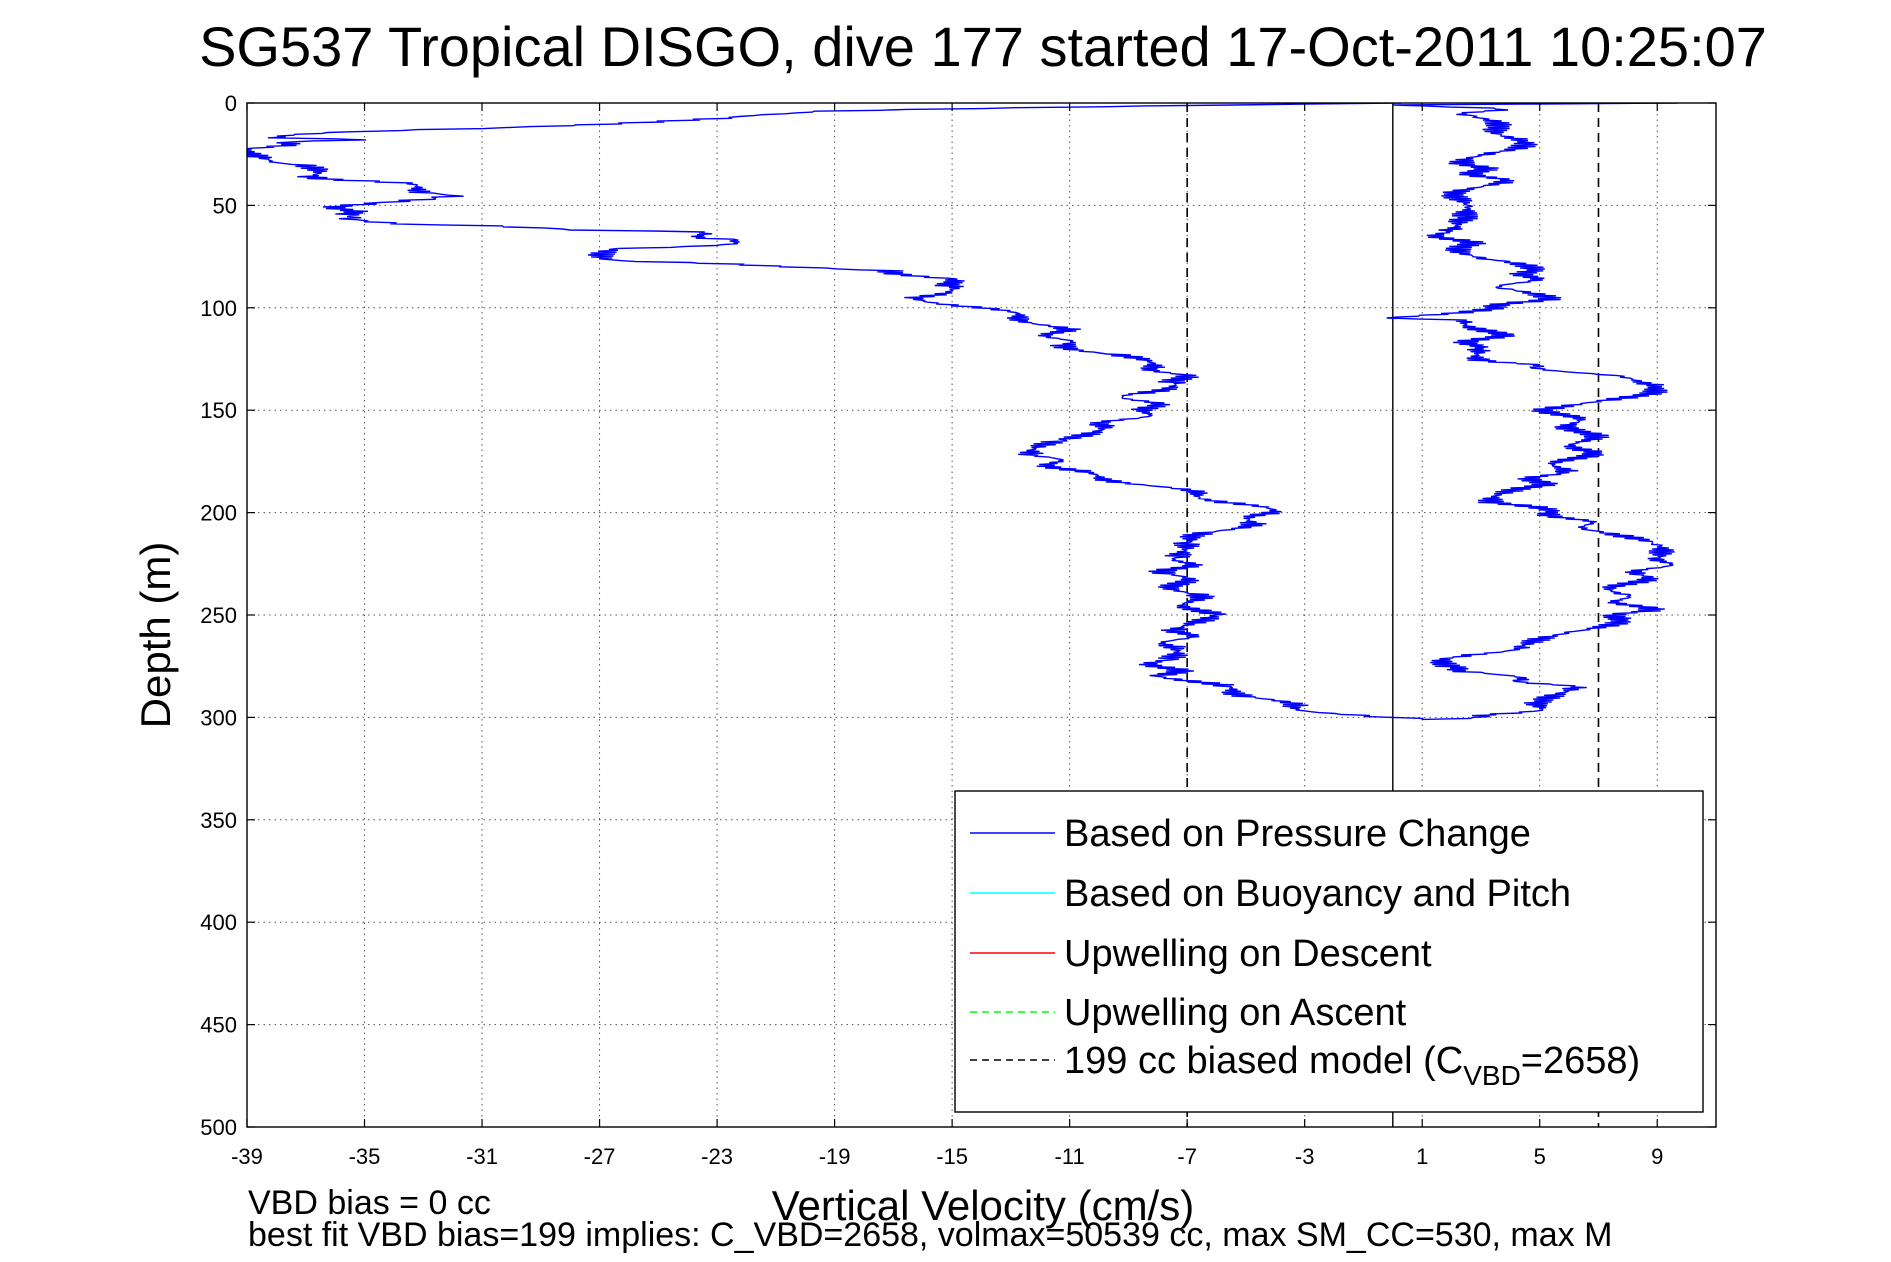  What do you see at coordinates (1070, 1156) in the screenshot?
I see `x-tick-label: -11` at bounding box center [1070, 1156].